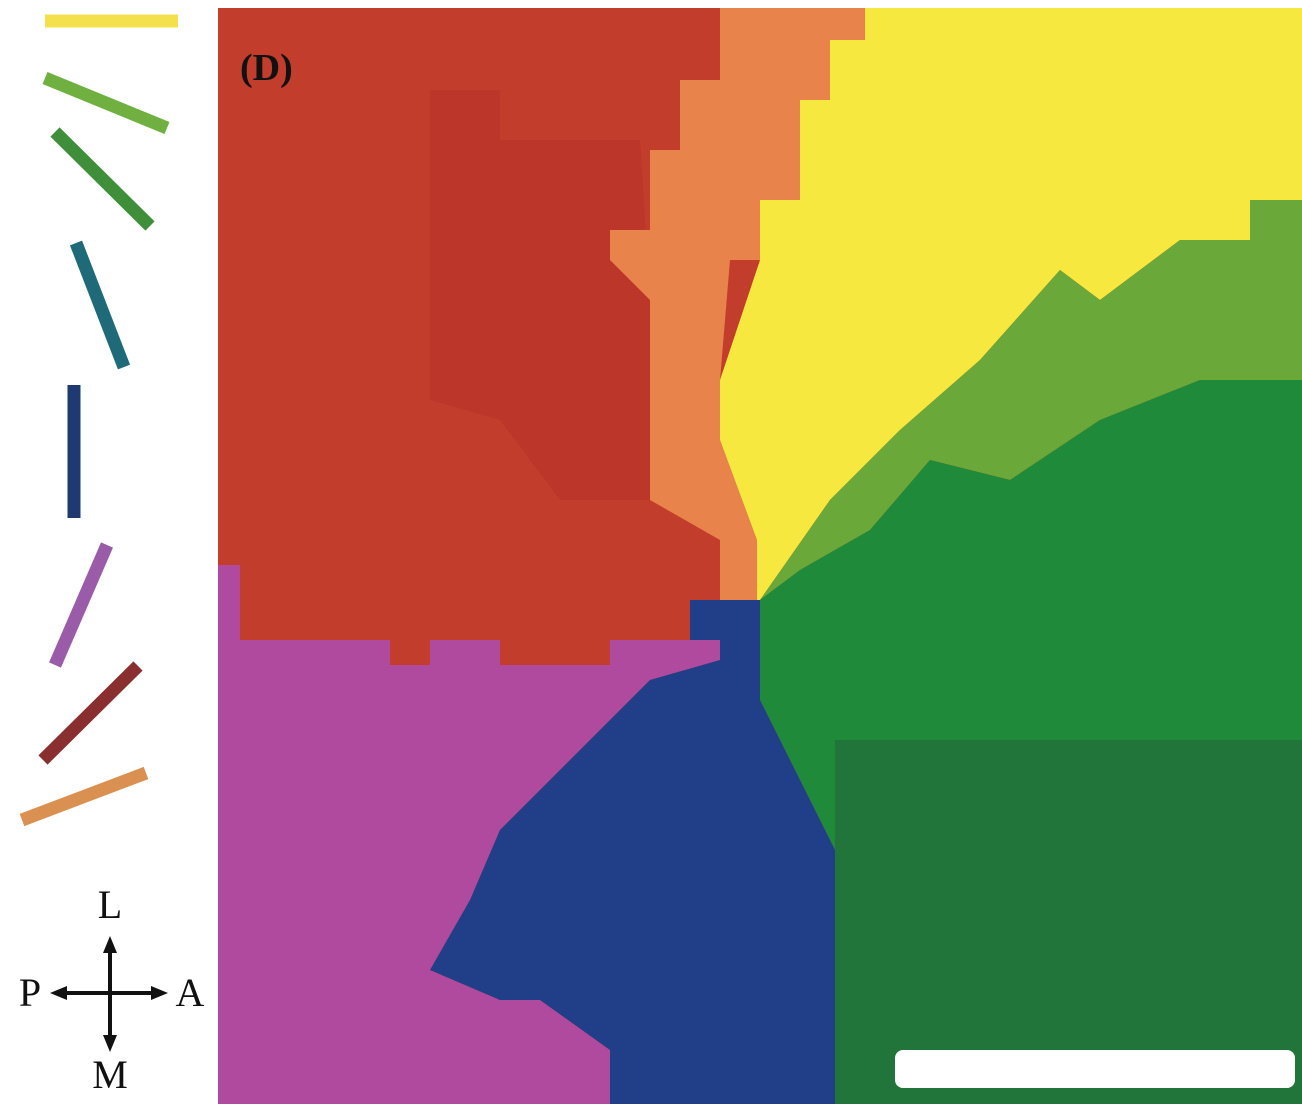  I want to click on scale-bar, so click(1095, 1069).